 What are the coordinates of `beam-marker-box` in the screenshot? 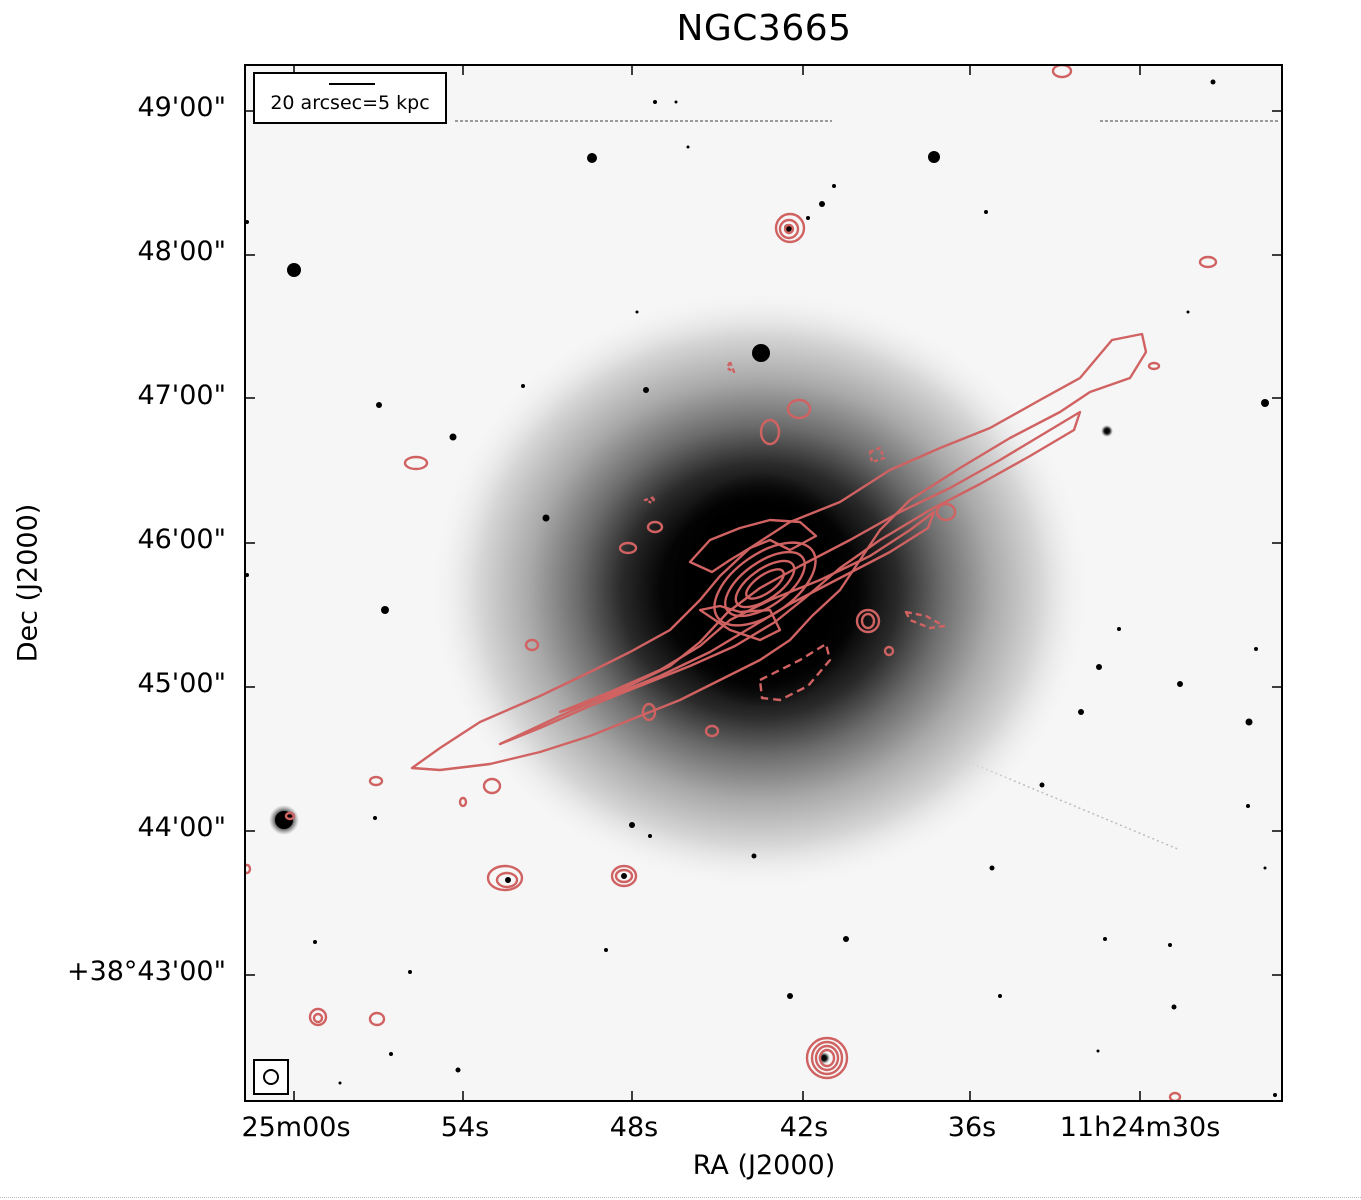 It's located at (271, 1077).